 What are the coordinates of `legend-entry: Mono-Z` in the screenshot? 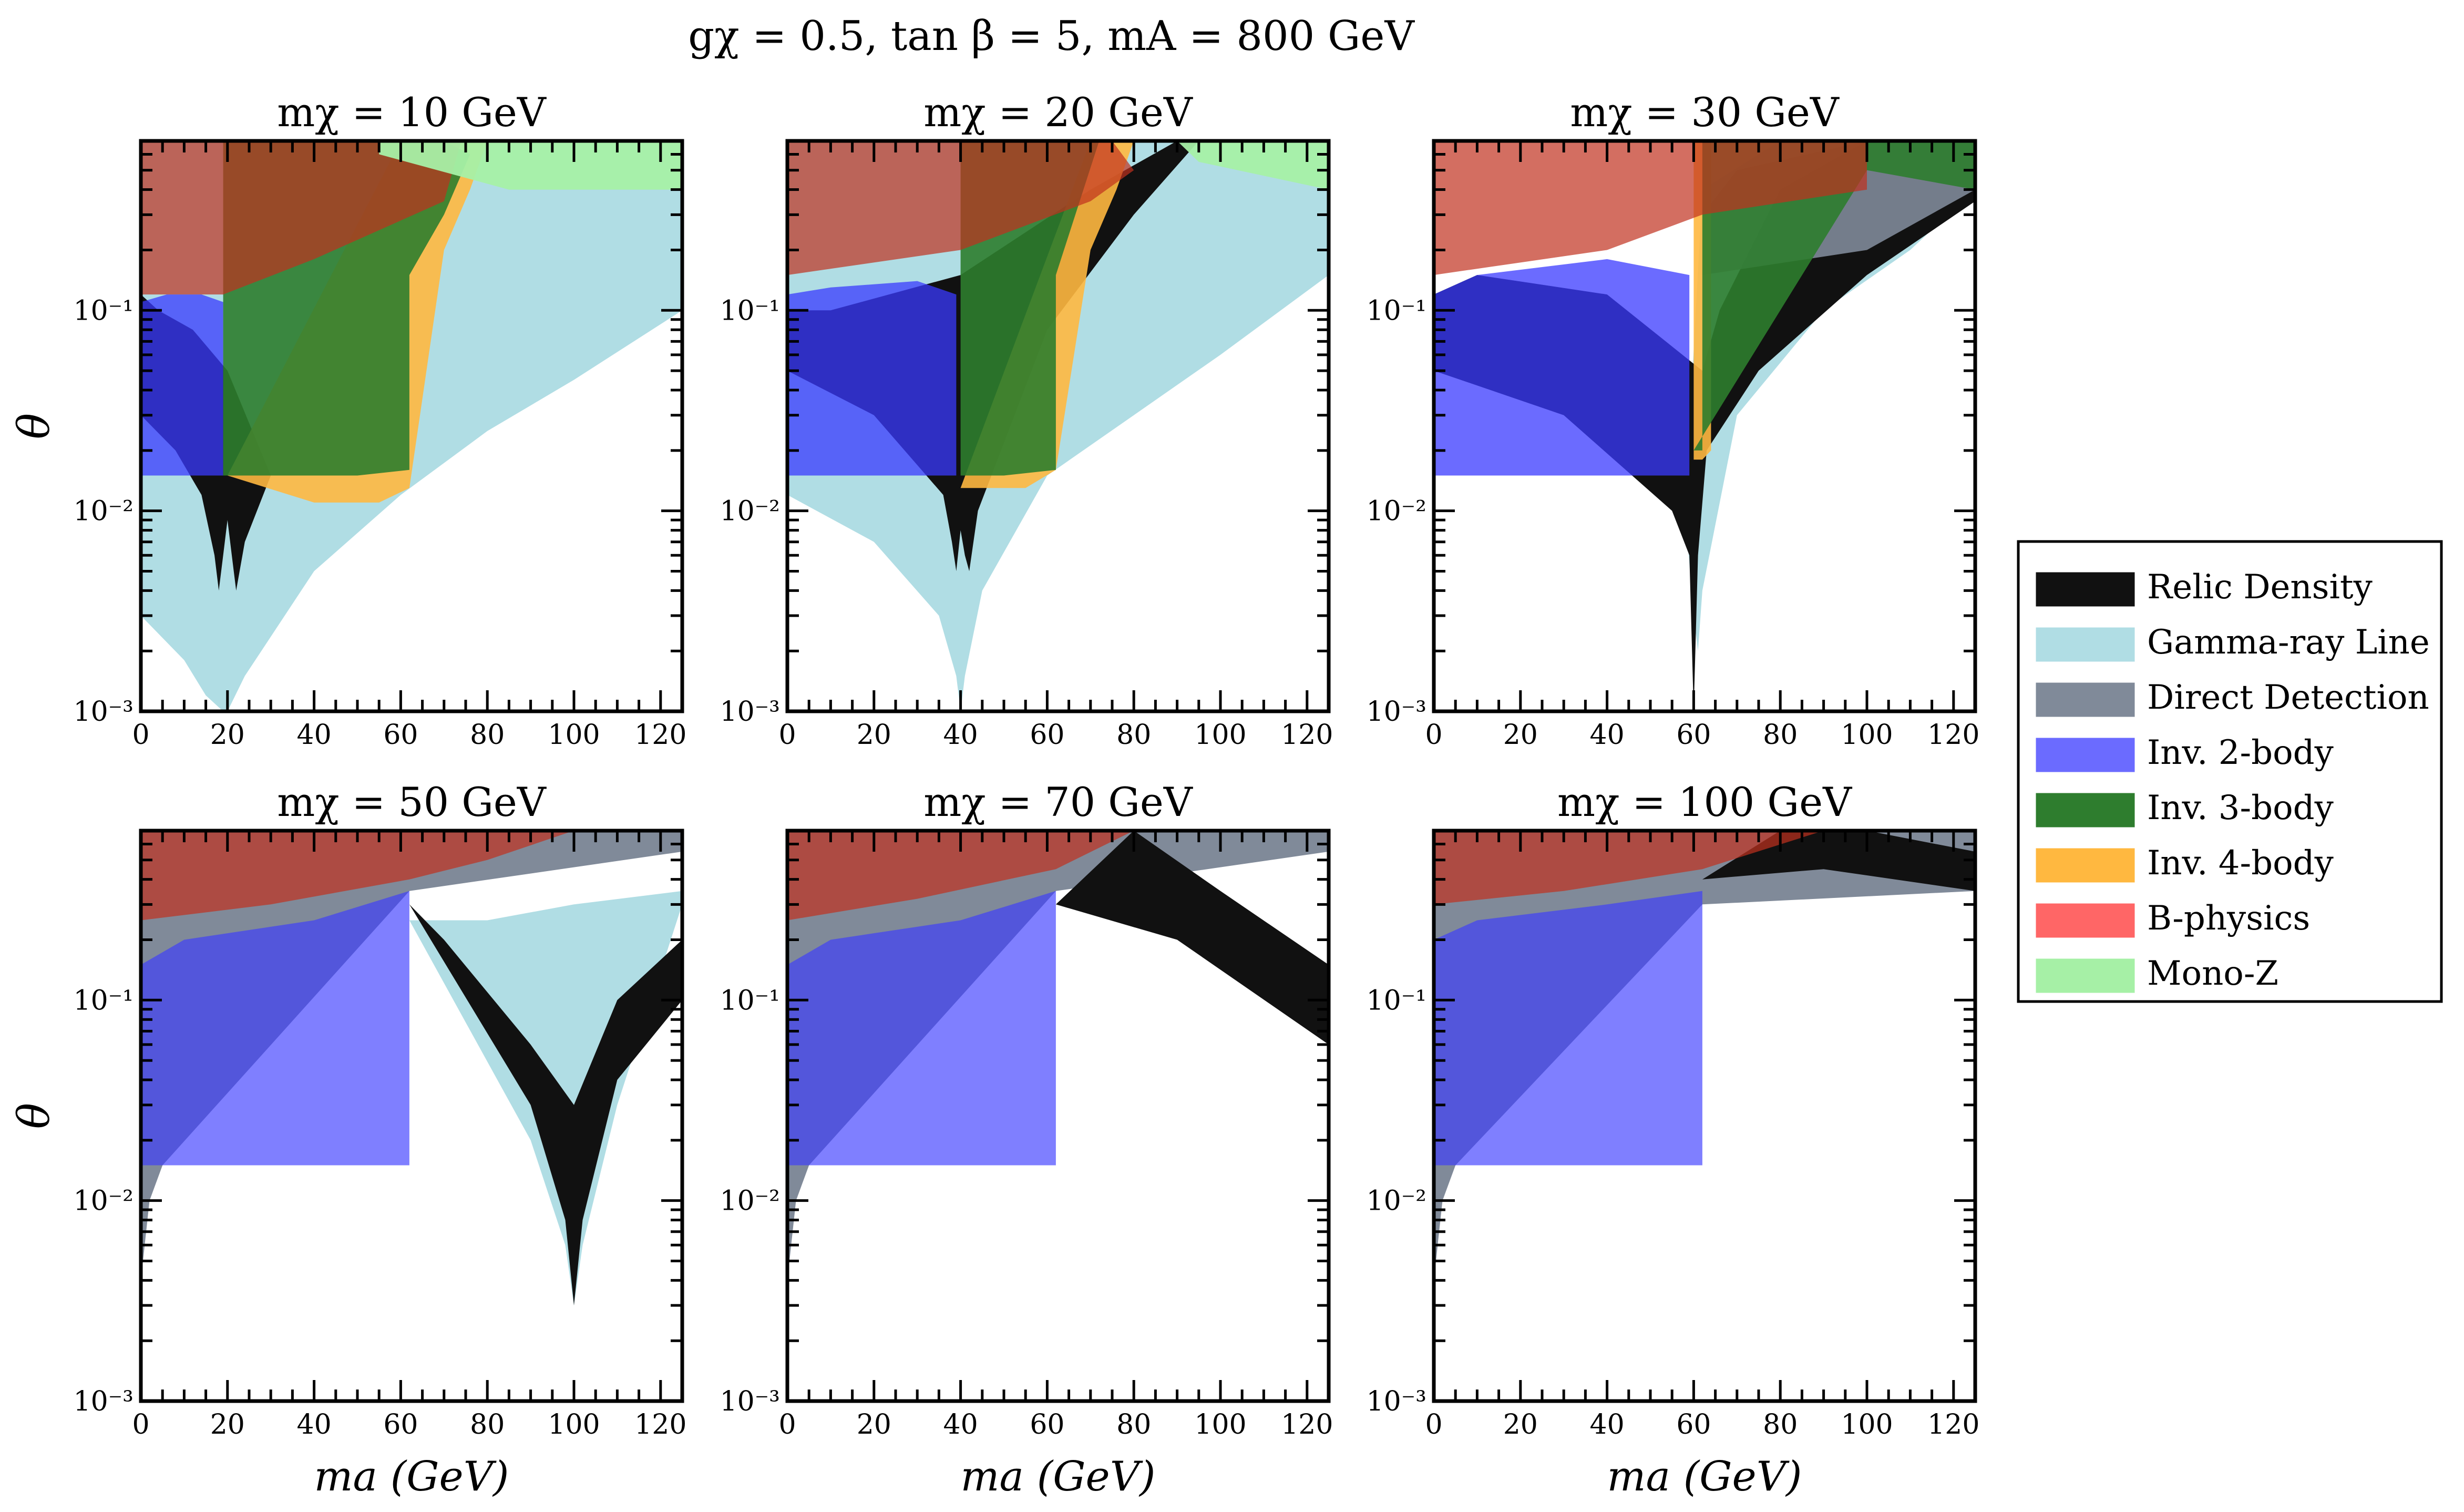 It's located at (2157, 973).